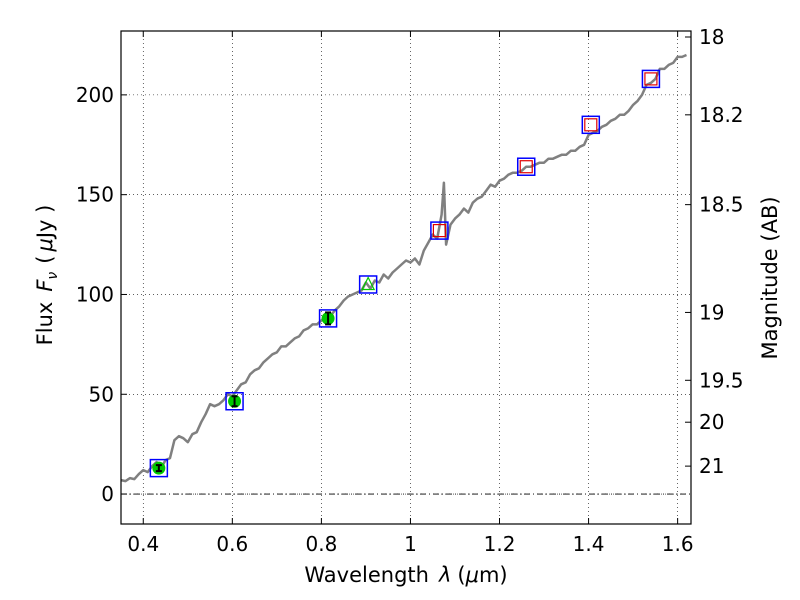 This screenshot has height=600, width=800. What do you see at coordinates (721, 205) in the screenshot?
I see `right-tick-label: 18.5` at bounding box center [721, 205].